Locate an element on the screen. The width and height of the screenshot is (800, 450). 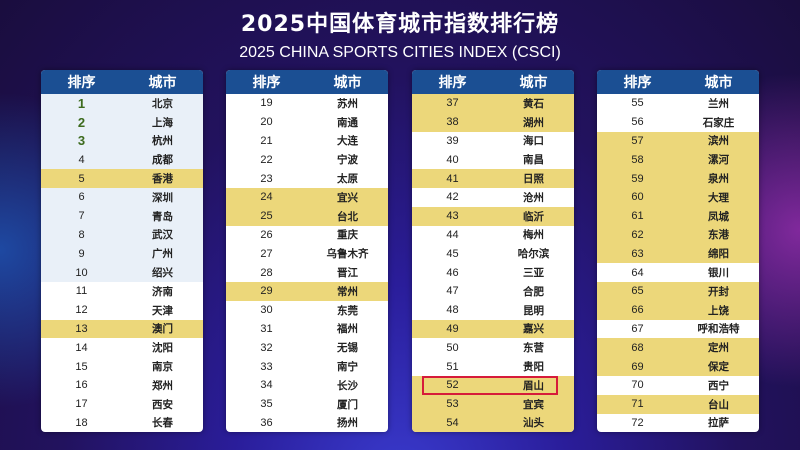
city-cell: 南京 is located at coordinates (162, 367).